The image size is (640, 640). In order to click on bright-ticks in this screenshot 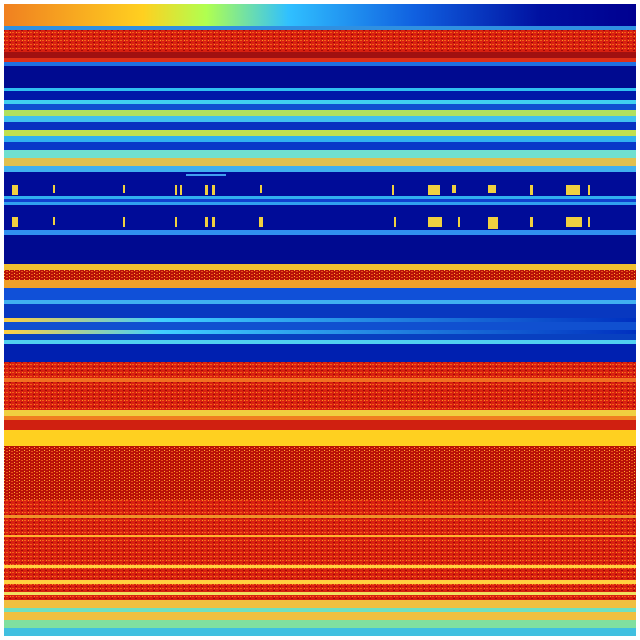, I will do `click(301, 201)`.